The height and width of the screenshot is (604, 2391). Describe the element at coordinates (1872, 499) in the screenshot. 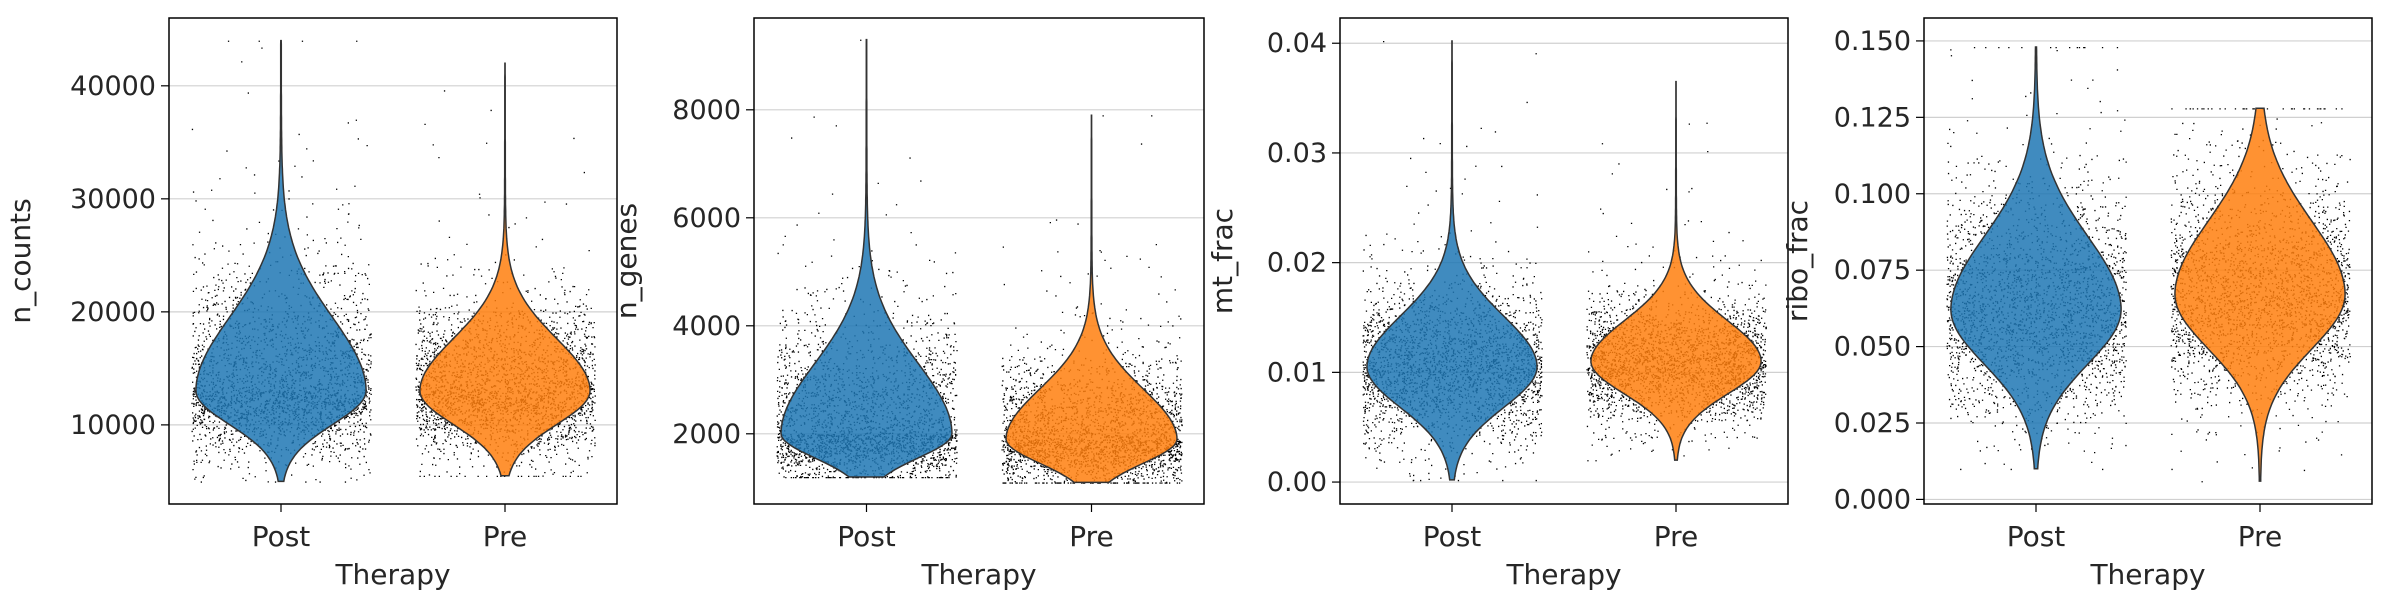

I see `y-tick-label: 0.000` at that location.